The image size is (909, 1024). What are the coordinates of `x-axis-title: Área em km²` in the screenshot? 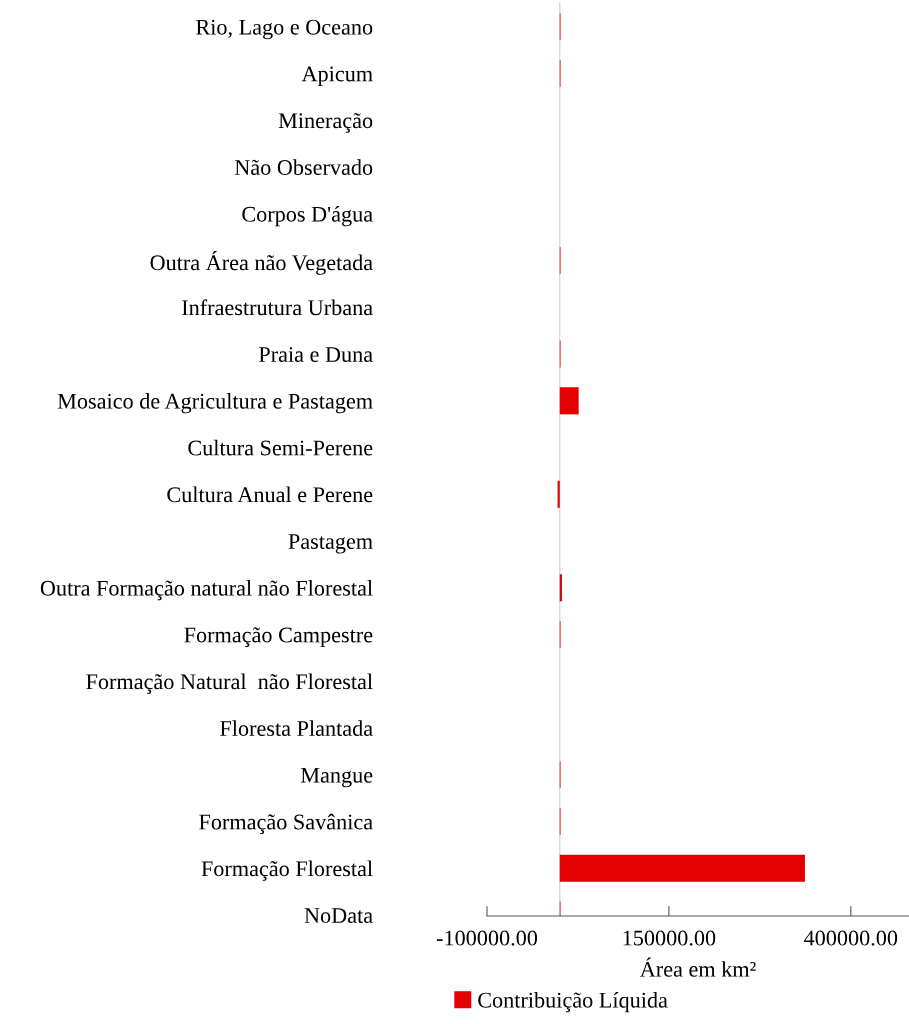 It's located at (697, 967).